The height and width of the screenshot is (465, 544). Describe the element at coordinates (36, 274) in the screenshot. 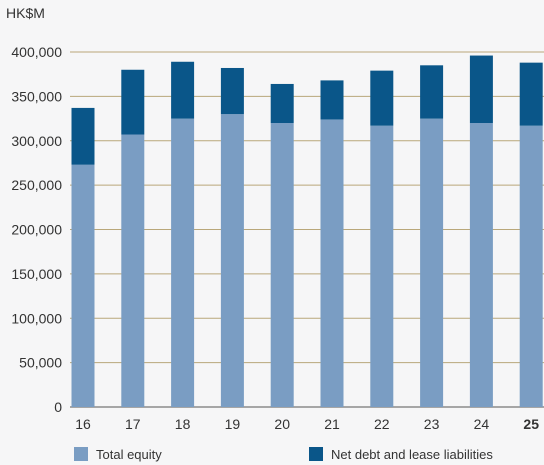

I see `y-tick-label: 150,000` at that location.